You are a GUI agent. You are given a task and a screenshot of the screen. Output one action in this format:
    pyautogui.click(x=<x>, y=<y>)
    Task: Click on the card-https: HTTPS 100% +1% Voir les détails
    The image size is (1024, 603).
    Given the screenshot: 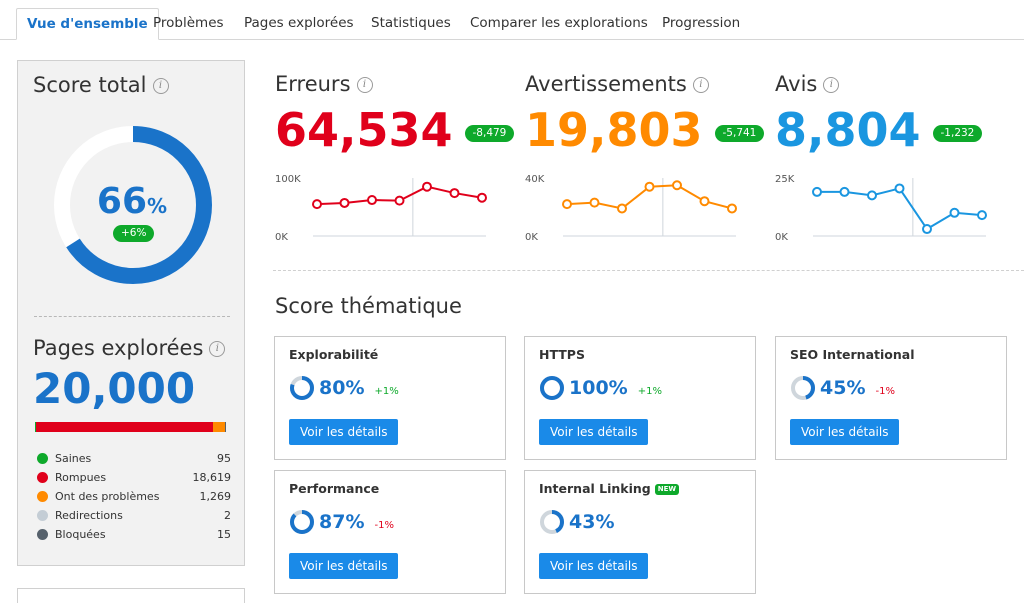 What is the action you would take?
    pyautogui.click(x=640, y=398)
    